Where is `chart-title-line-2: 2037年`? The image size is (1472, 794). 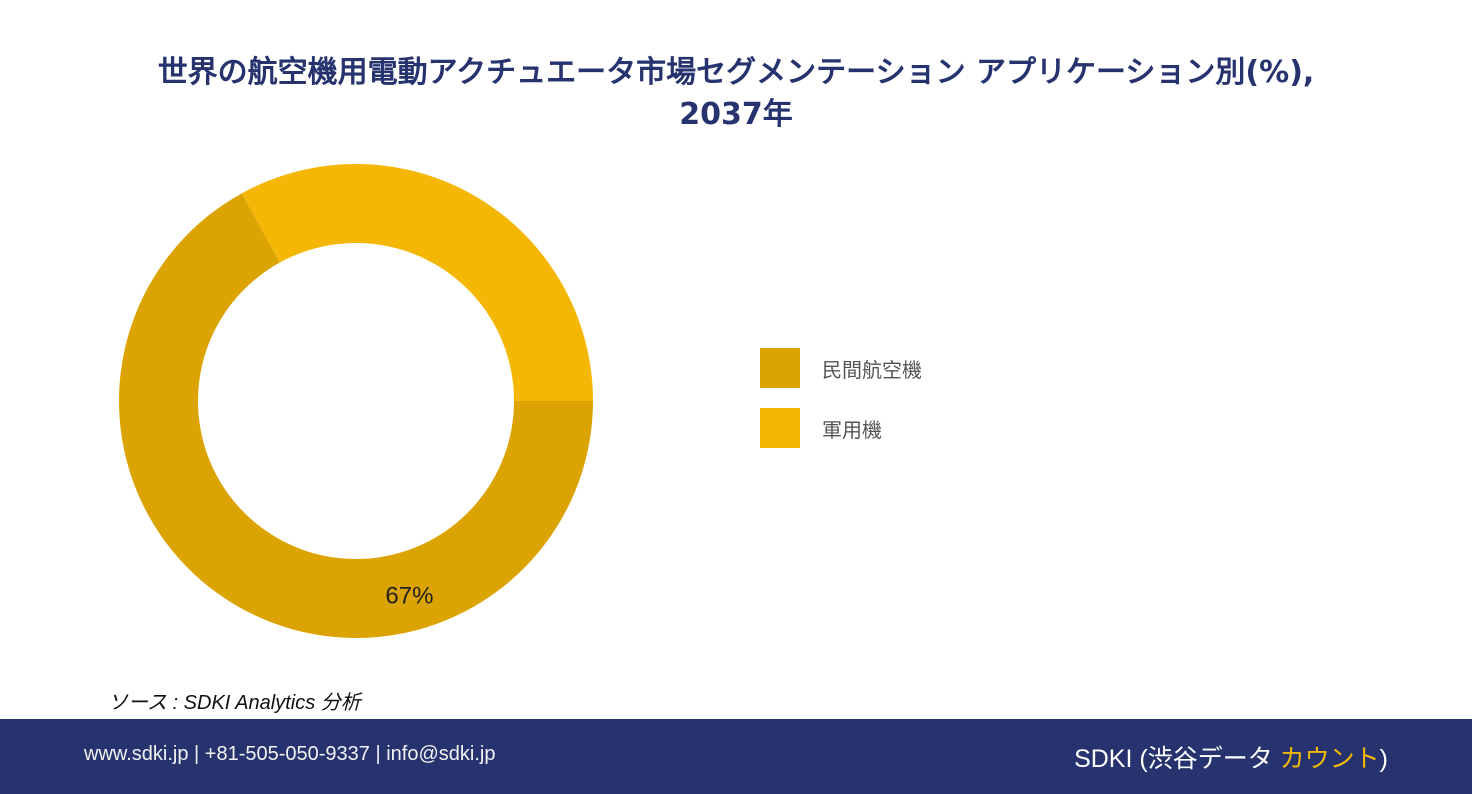
chart-title-line-2: 2037年 is located at coordinates (736, 114).